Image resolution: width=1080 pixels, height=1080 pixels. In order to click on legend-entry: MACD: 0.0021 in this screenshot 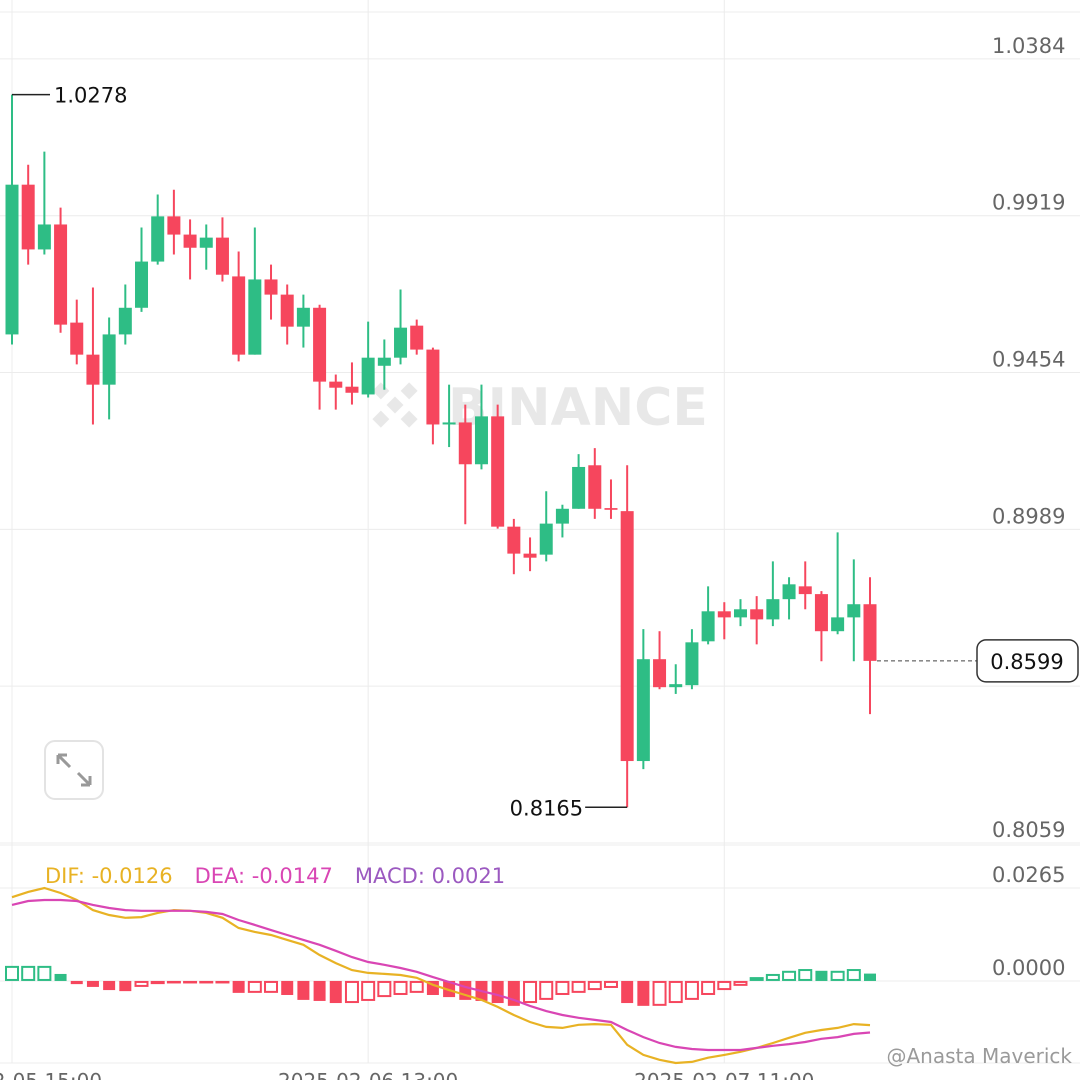, I will do `click(430, 876)`.